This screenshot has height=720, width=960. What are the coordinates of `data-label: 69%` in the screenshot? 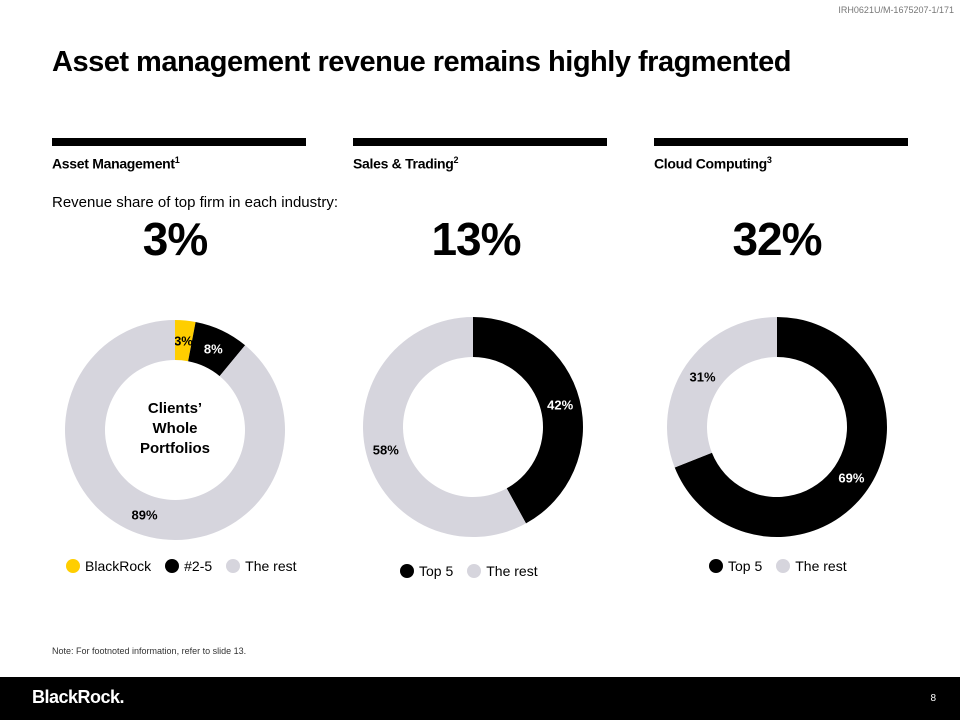 It's located at (851, 478).